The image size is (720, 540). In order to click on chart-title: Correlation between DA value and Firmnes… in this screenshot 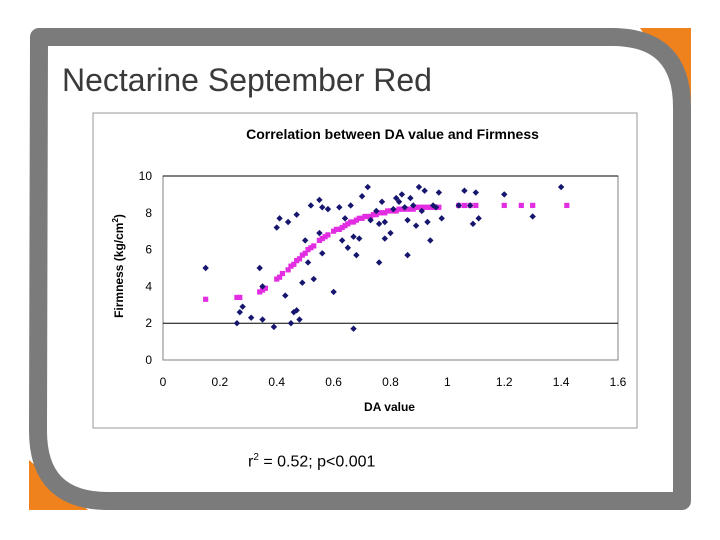, I will do `click(392, 134)`.